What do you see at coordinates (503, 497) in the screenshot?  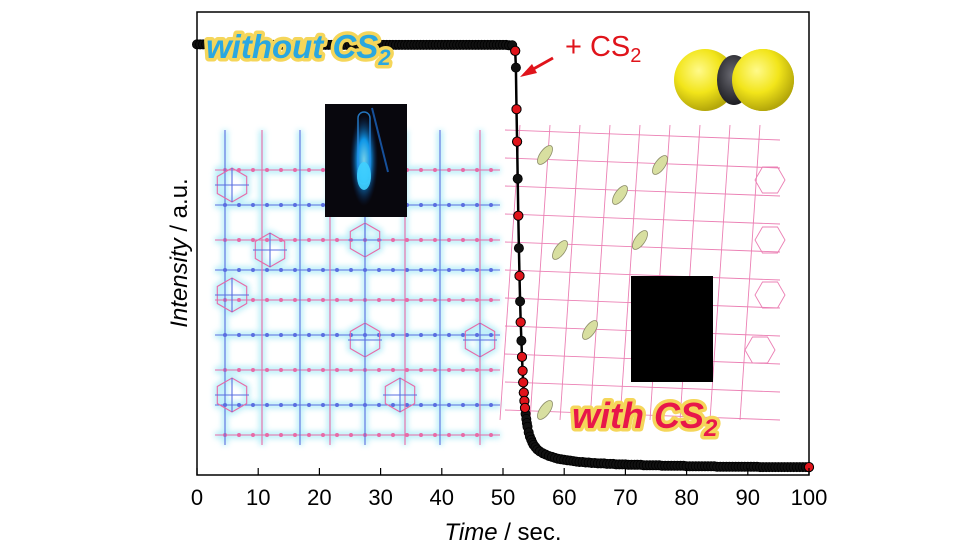 I see `x-tick-label: 50` at bounding box center [503, 497].